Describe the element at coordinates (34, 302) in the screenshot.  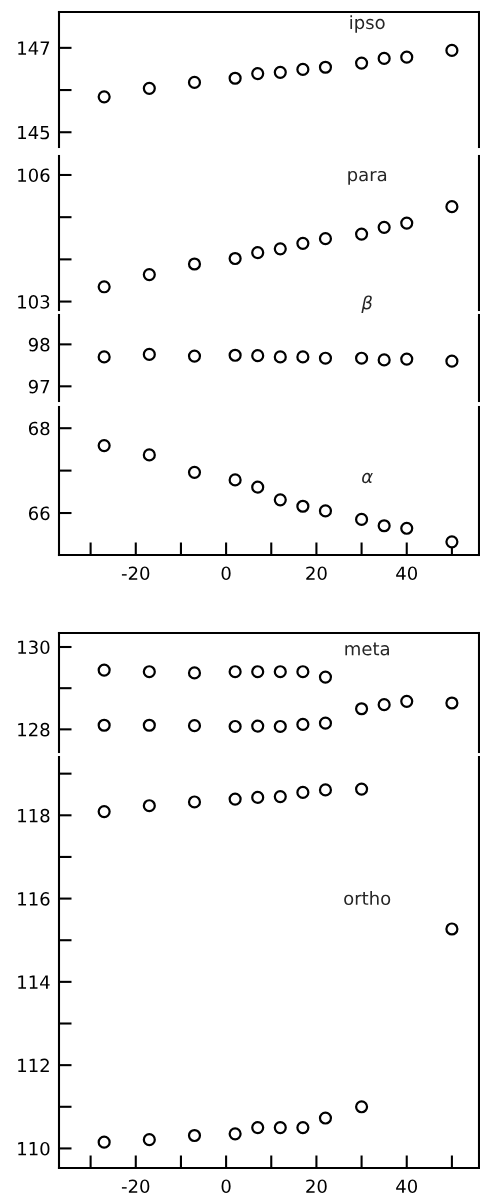
I see `y-tick-label: 103` at that location.